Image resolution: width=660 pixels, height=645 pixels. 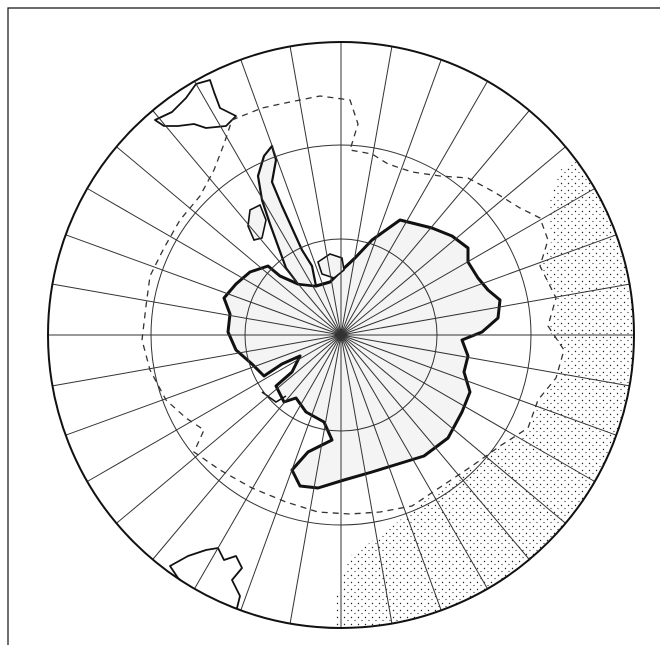 What do you see at coordinates (287, 216) in the screenshot?
I see `antarctic-peninsula` at bounding box center [287, 216].